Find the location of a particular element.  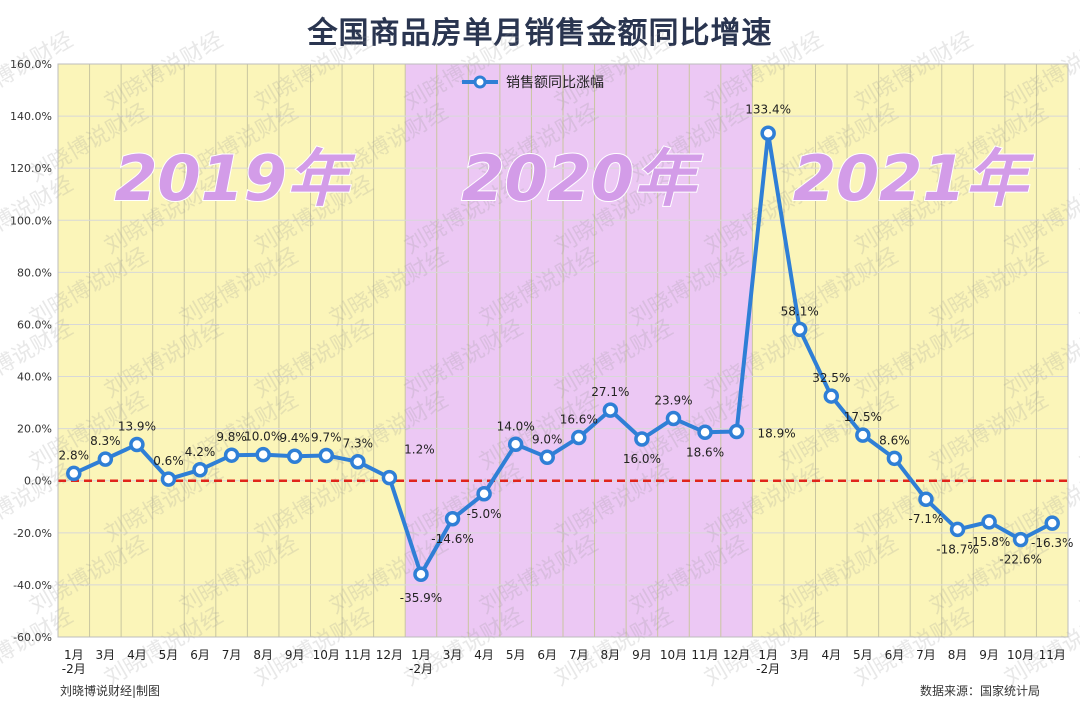

data-label: 4.2% is located at coordinates (200, 452).